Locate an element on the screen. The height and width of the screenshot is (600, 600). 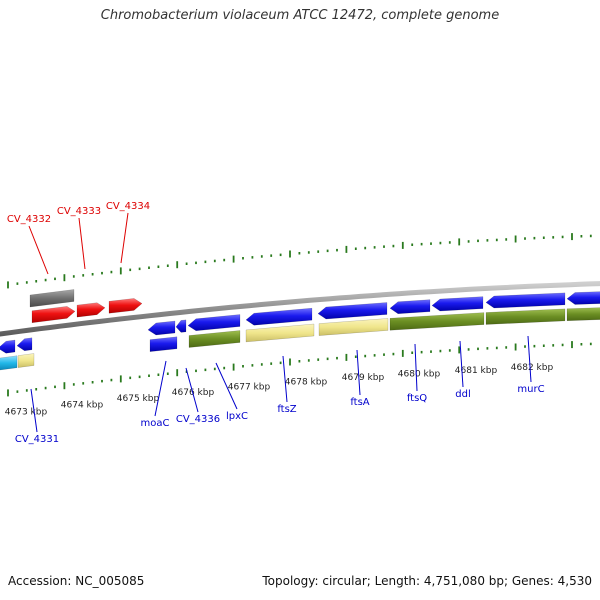
cyan-feature is located at coordinates (9, 363).